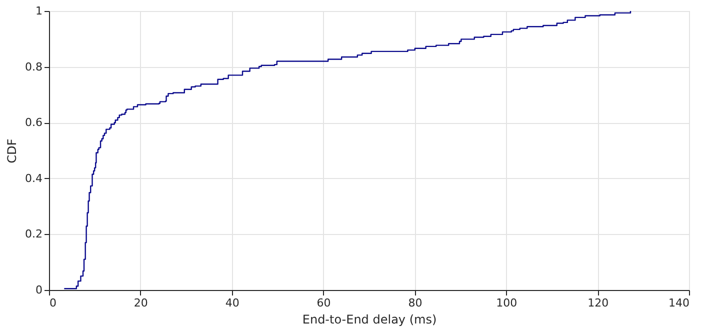 The image size is (701, 331). Describe the element at coordinates (679, 303) in the screenshot. I see `x-tick-label: 140` at that location.